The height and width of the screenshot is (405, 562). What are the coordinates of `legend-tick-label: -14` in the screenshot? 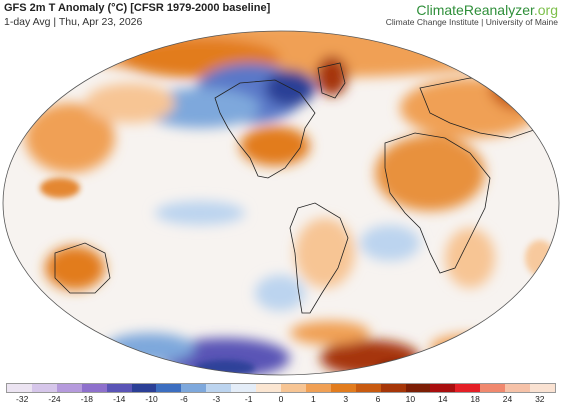 It's located at (119, 399).